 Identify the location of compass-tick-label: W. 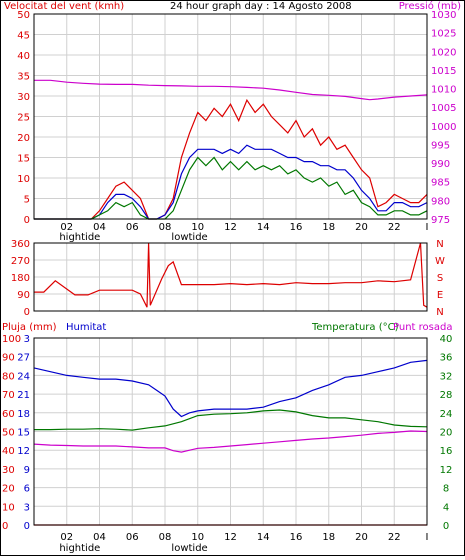
(440, 261).